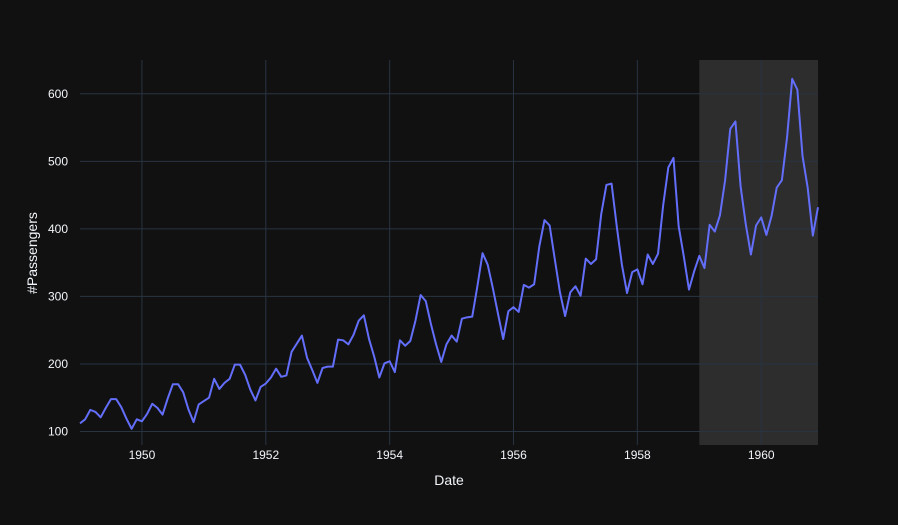 This screenshot has height=525, width=898. What do you see at coordinates (58, 296) in the screenshot?
I see `y-tick-label: 300` at bounding box center [58, 296].